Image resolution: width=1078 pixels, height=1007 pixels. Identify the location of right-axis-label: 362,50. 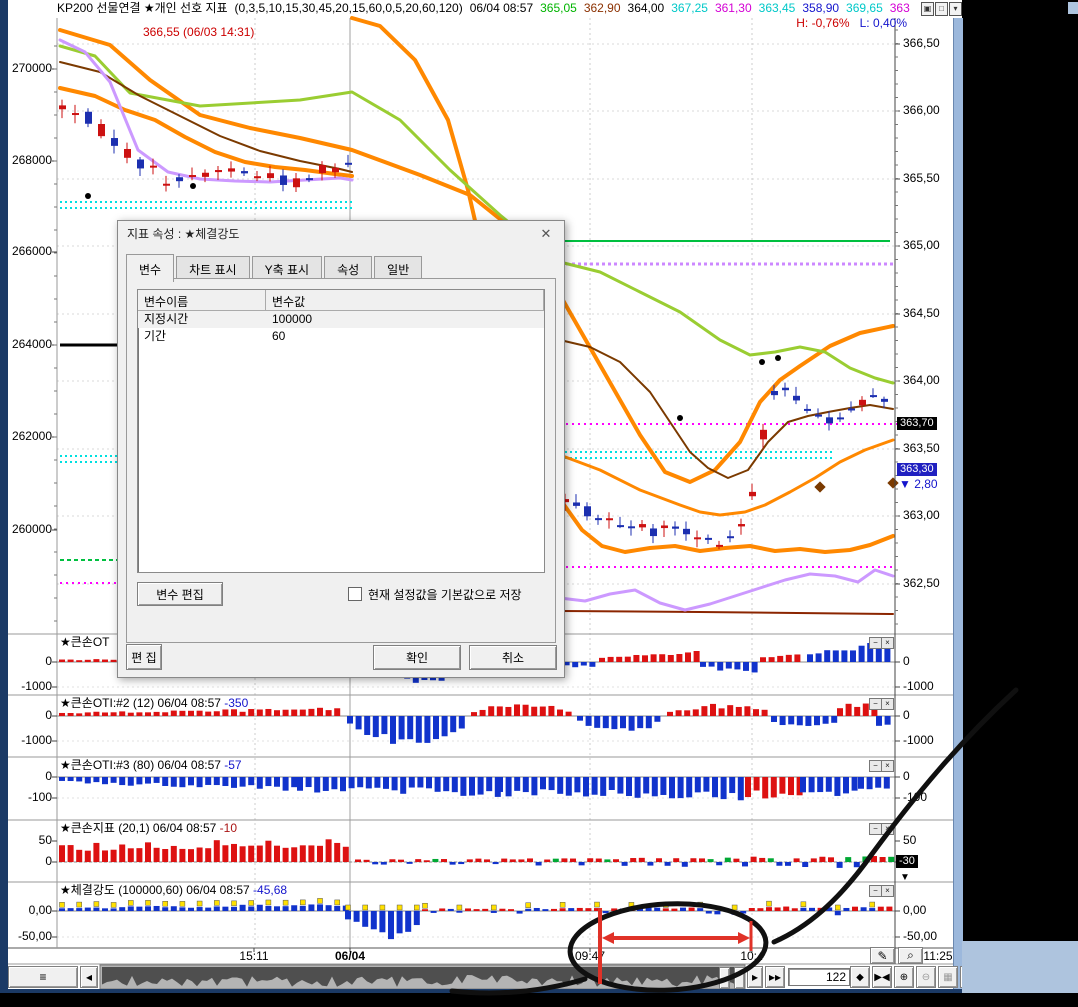
(921, 583).